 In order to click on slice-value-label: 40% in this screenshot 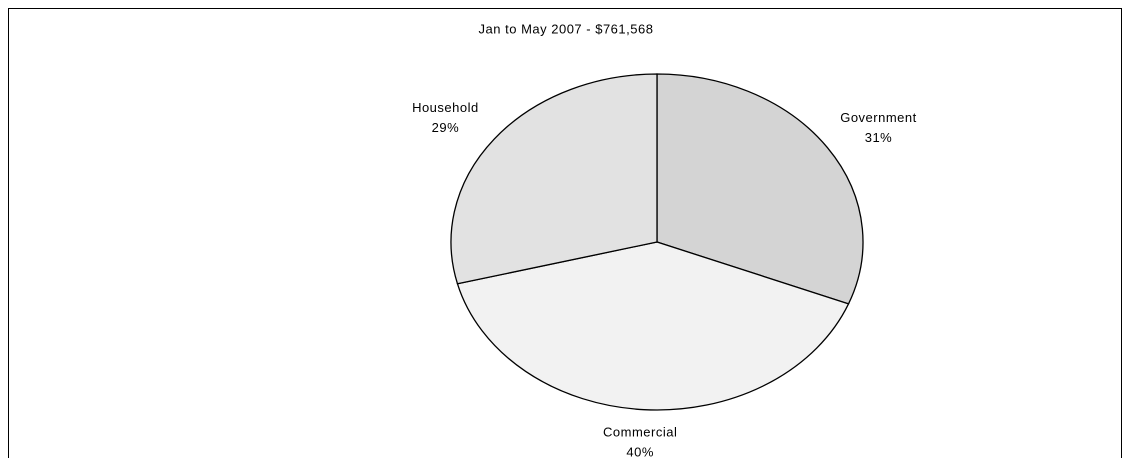, I will do `click(640, 451)`.